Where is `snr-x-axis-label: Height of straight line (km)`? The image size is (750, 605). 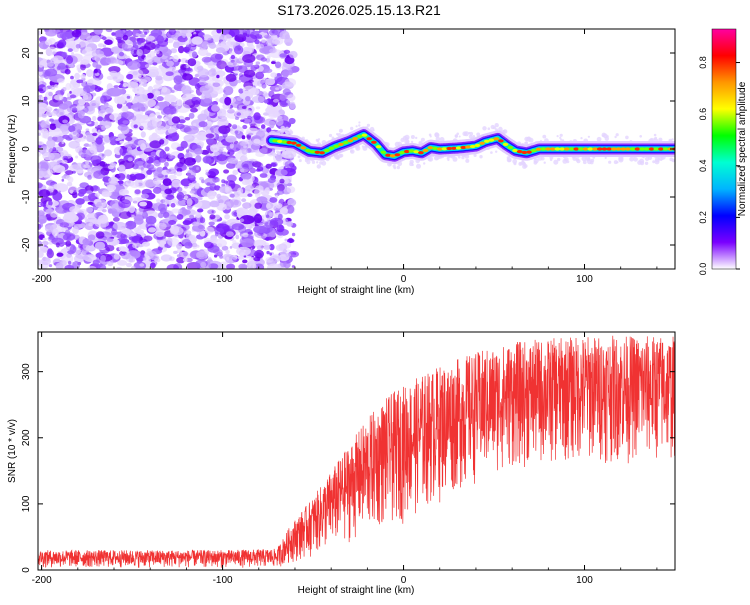 snr-x-axis-label: Height of straight line (km) is located at coordinates (356, 590).